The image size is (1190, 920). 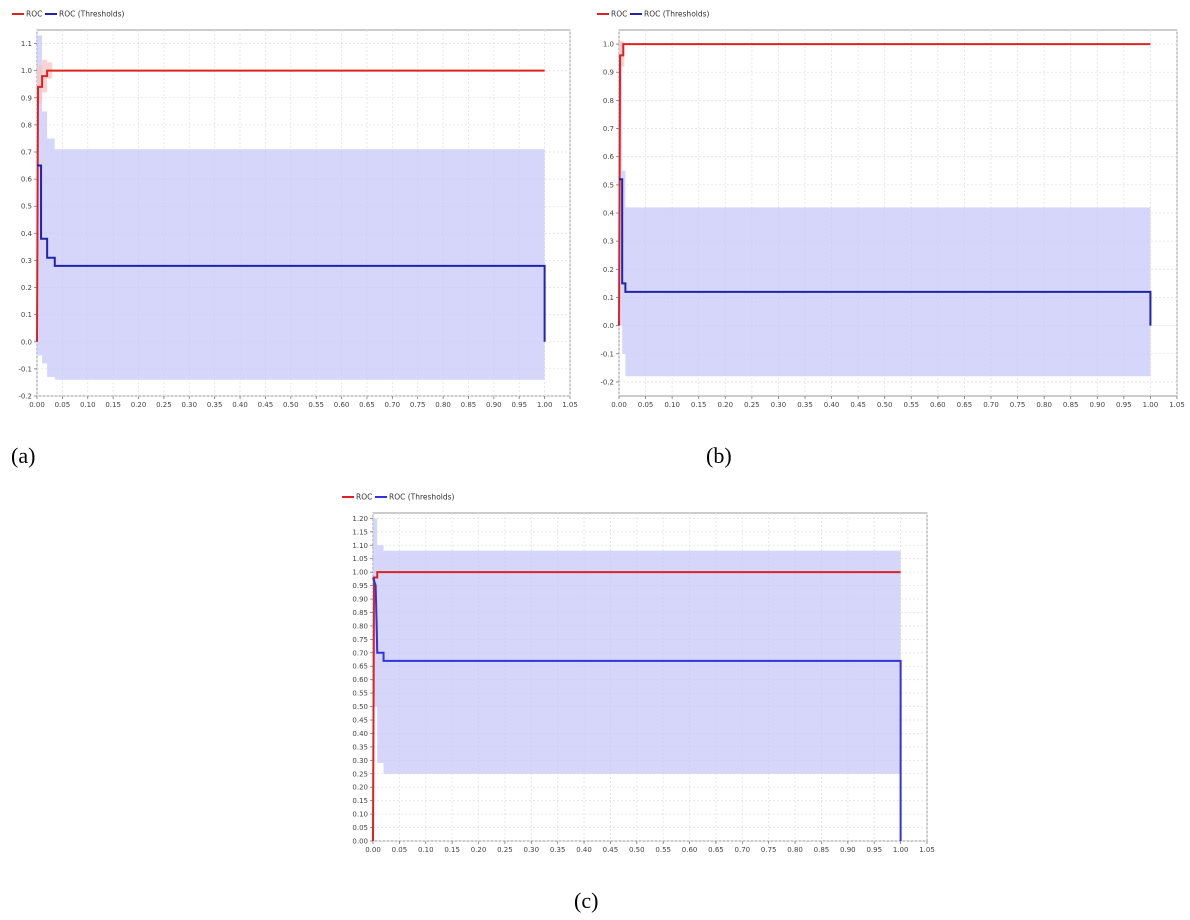 What do you see at coordinates (360, 640) in the screenshot?
I see `y-tick-label: 0.75` at bounding box center [360, 640].